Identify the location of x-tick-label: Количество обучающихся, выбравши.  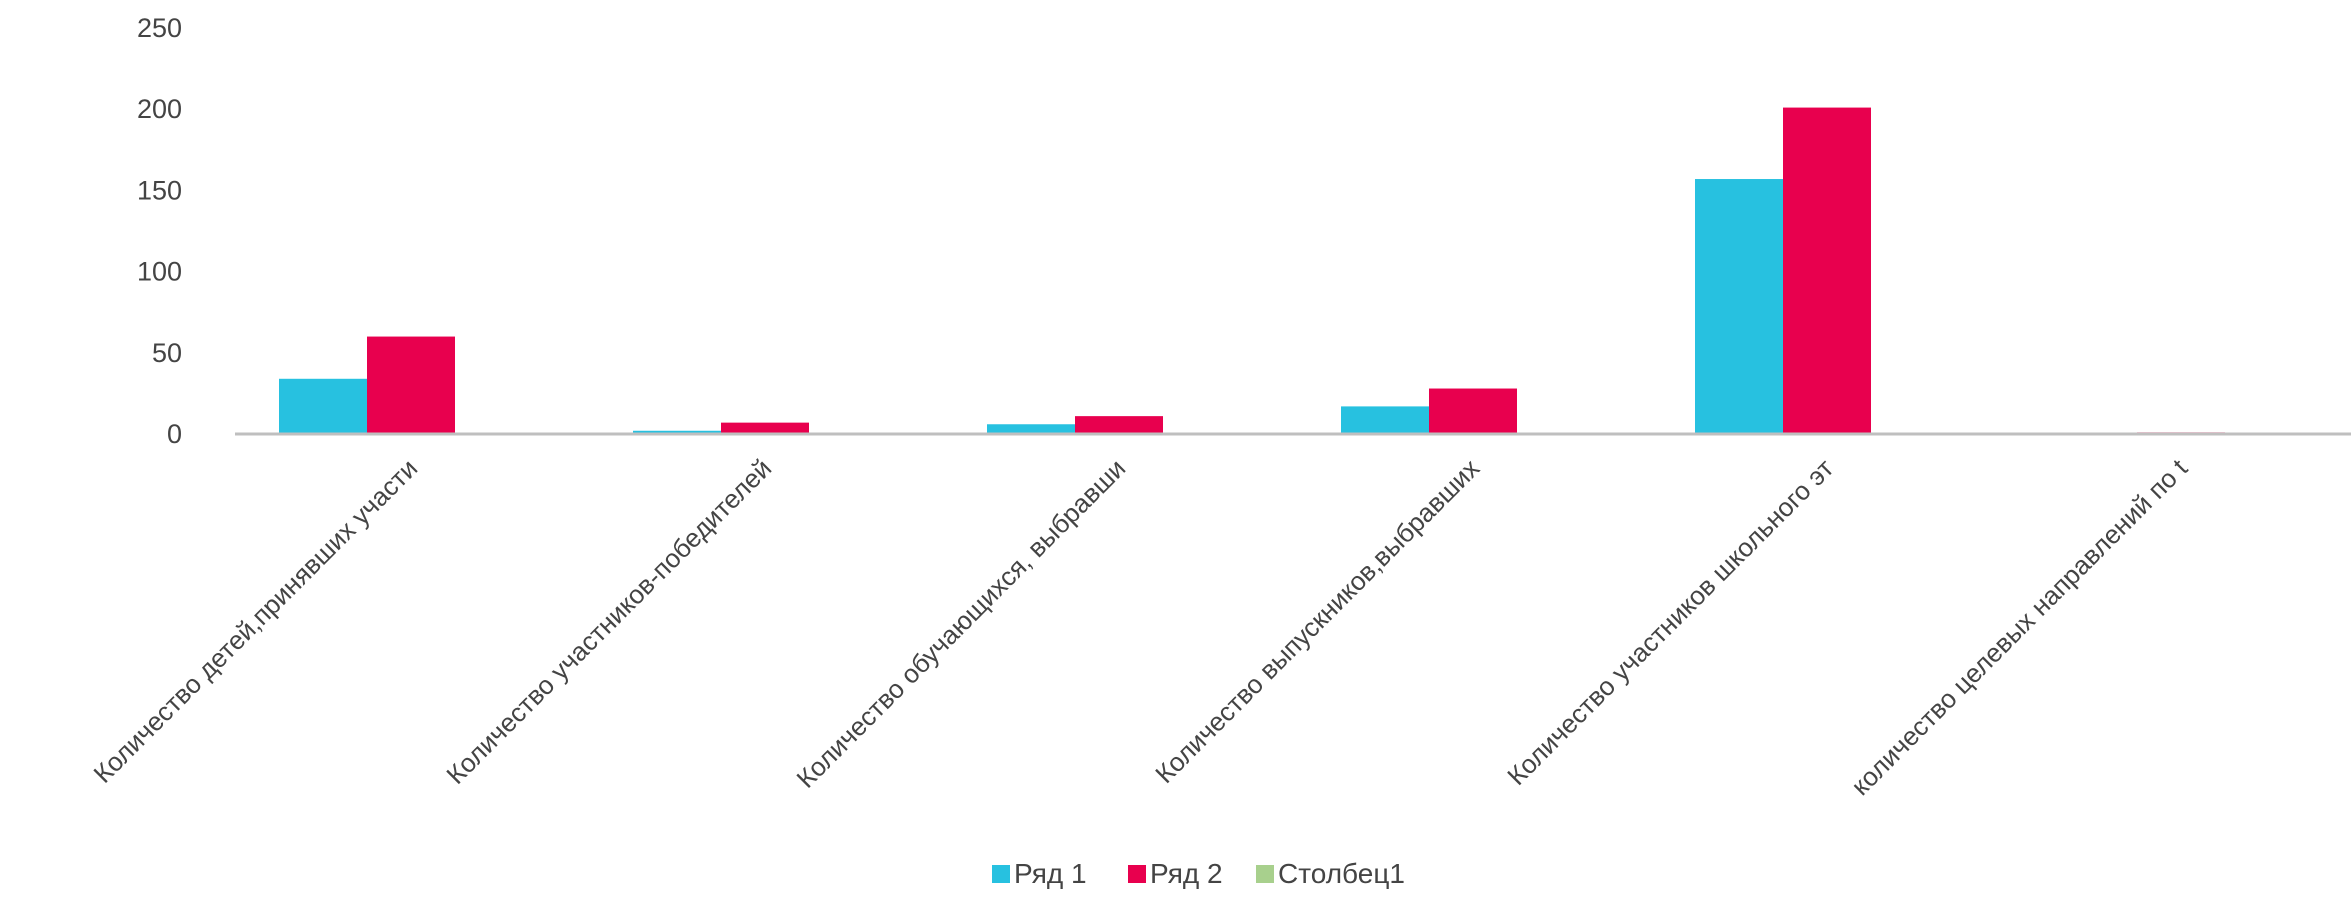
(961, 623).